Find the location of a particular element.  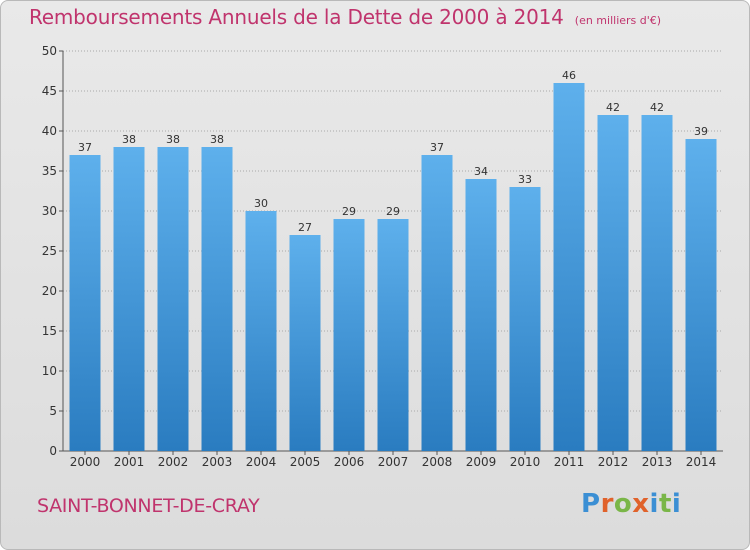

x-tick-label-2007: 2007 is located at coordinates (393, 462).